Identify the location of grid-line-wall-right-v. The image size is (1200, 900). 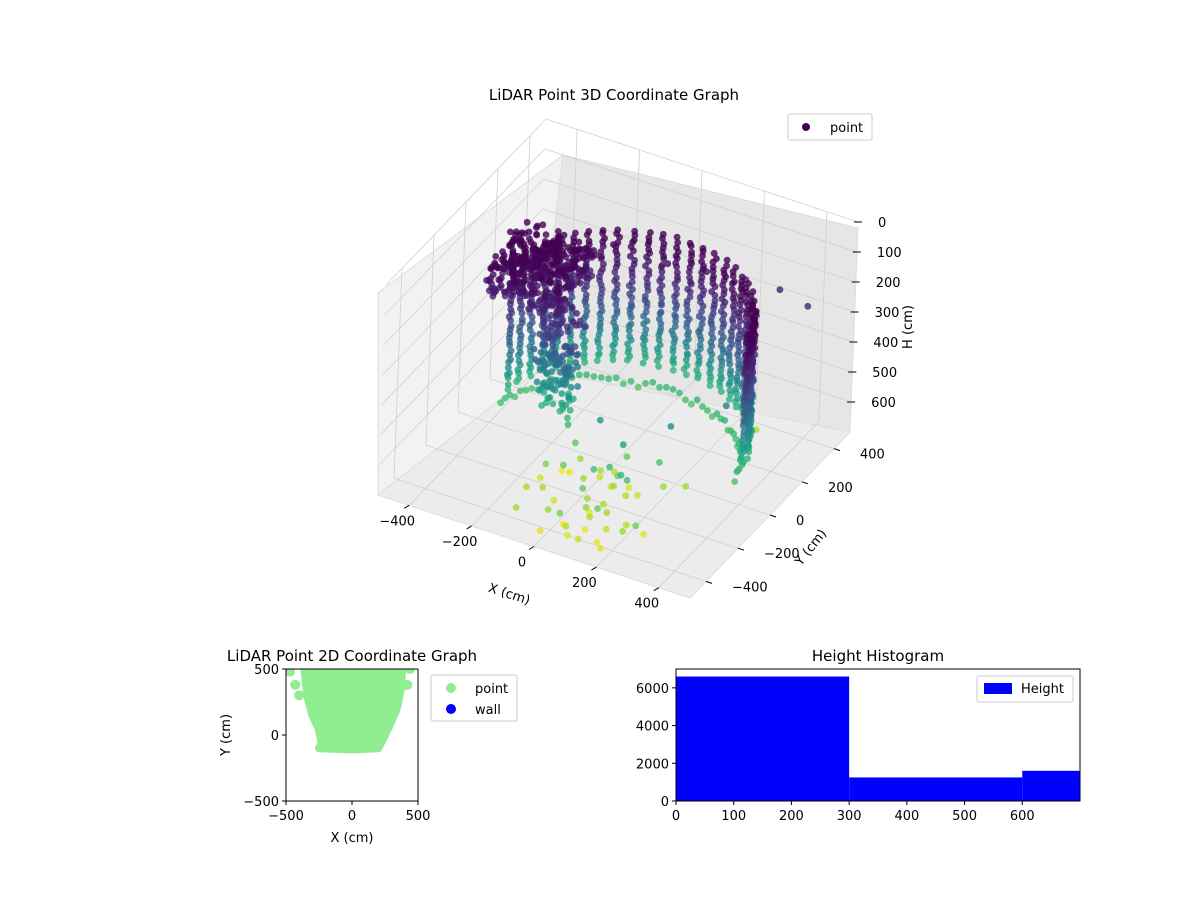
(698, 275).